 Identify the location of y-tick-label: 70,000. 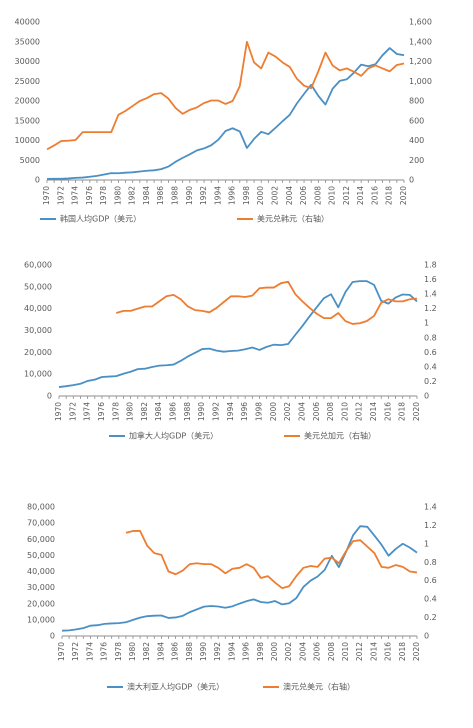
(41, 523).